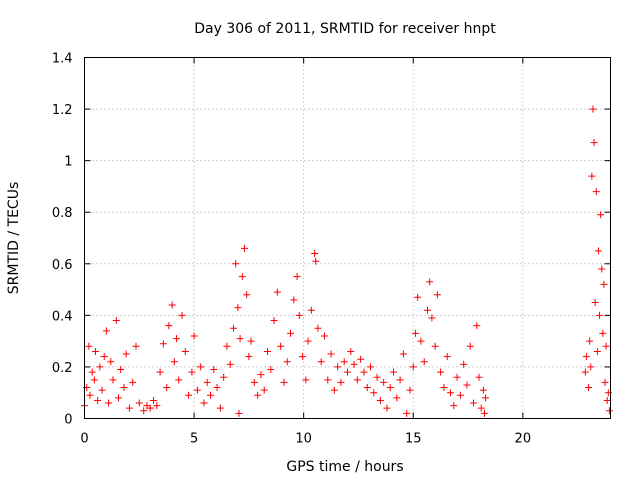 This screenshot has width=640, height=480. I want to click on y-tick-label: 0.4, so click(62, 316).